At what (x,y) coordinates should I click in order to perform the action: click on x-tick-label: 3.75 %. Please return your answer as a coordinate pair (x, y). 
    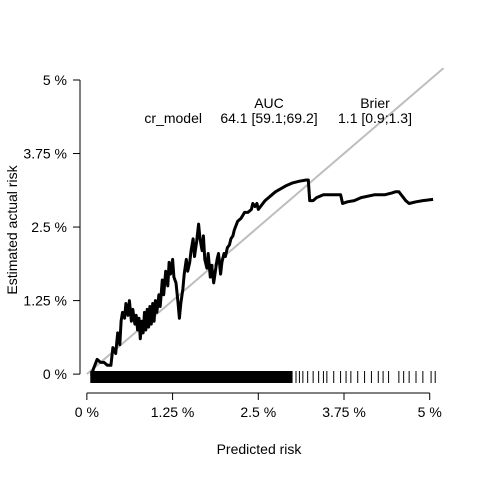
    Looking at the image, I should click on (344, 412).